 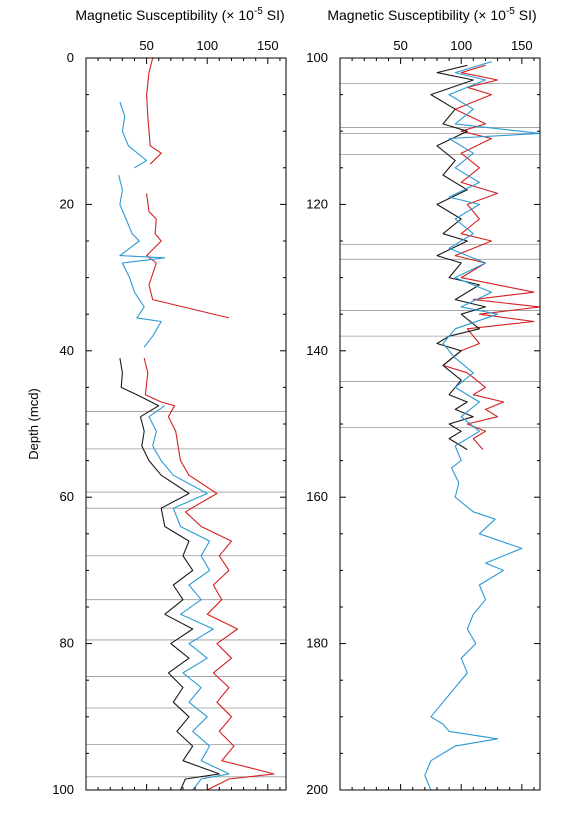 What do you see at coordinates (317, 203) in the screenshot?
I see `y-tick-label: 120` at bounding box center [317, 203].